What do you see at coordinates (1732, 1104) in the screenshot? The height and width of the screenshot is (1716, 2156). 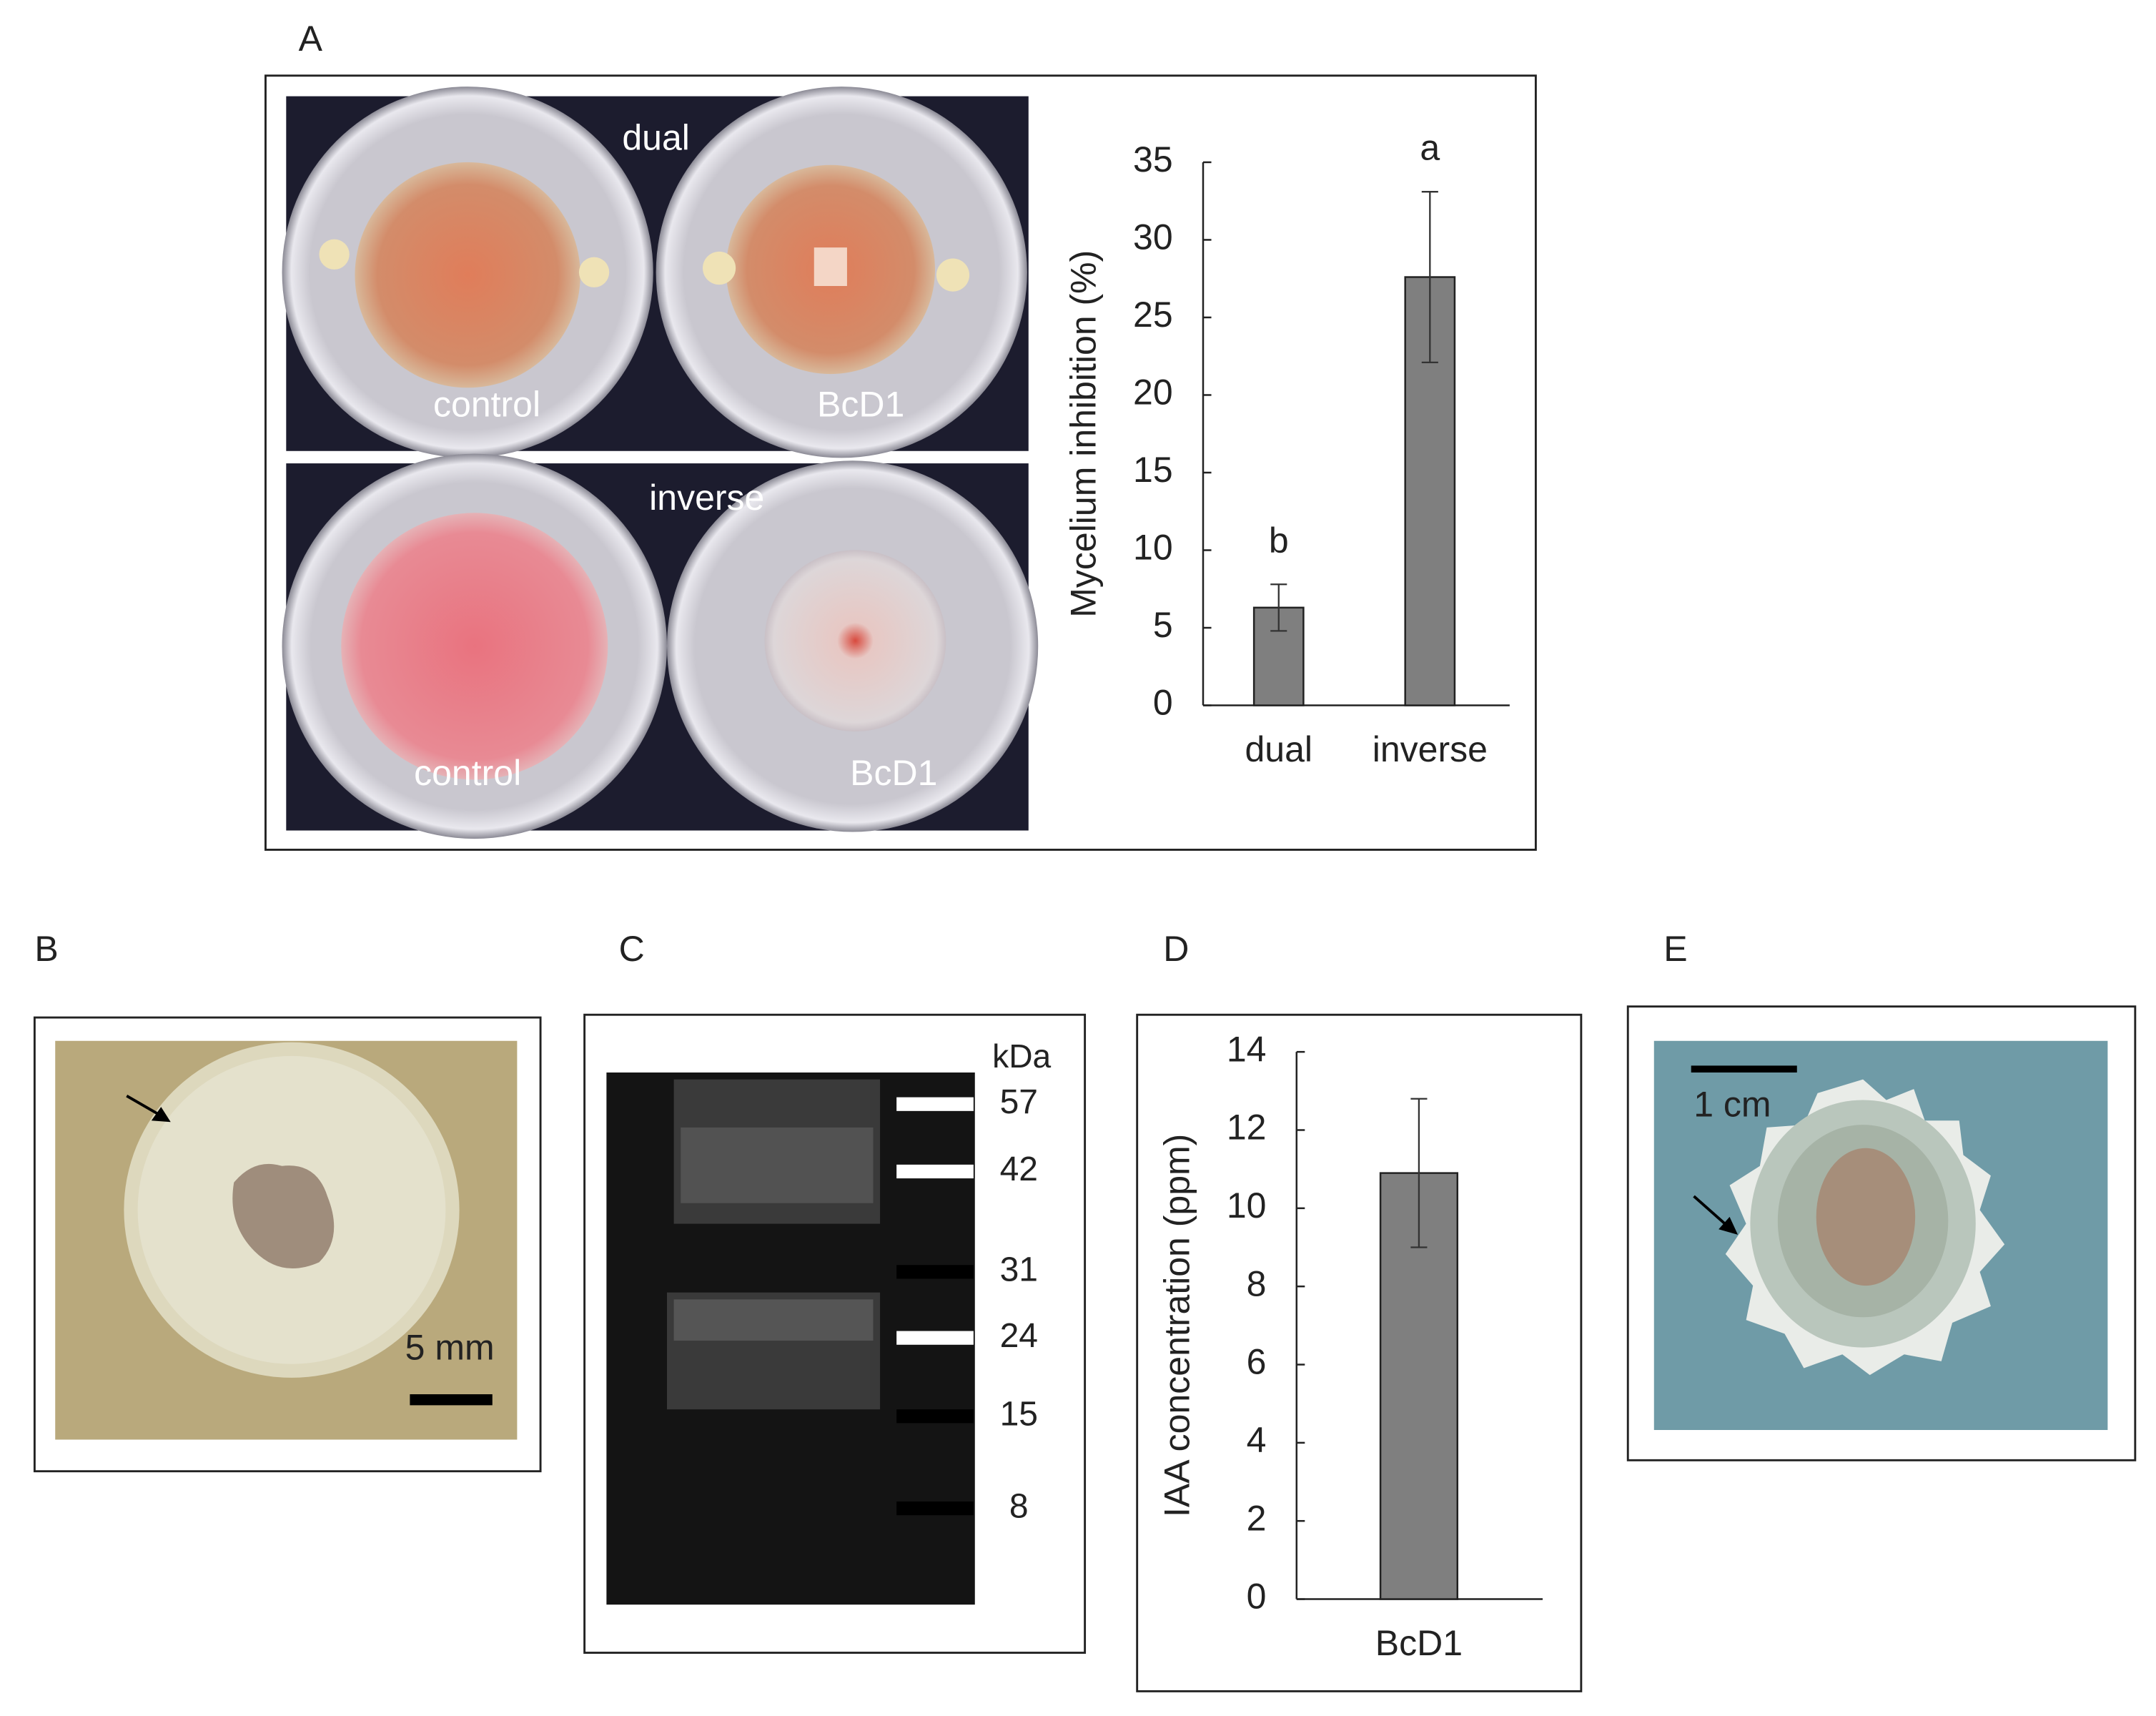 I see `scale-bar-label: 1 cm` at bounding box center [1732, 1104].